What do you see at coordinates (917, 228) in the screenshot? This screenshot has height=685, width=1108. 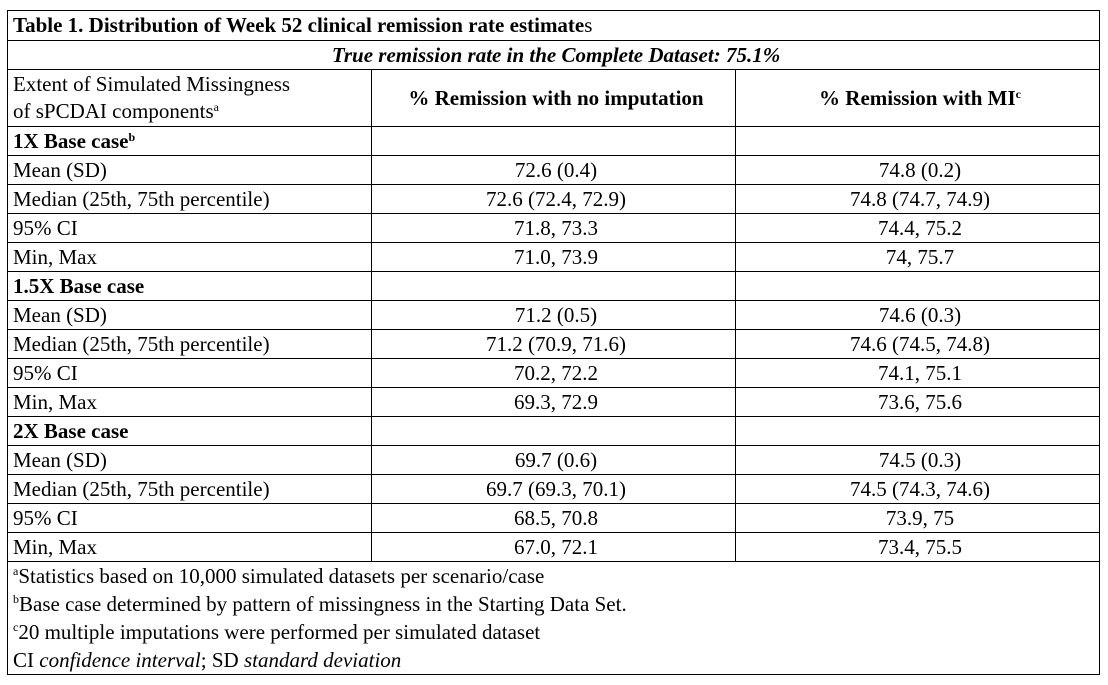 I see `mi-value: 74.4, 75.2` at bounding box center [917, 228].